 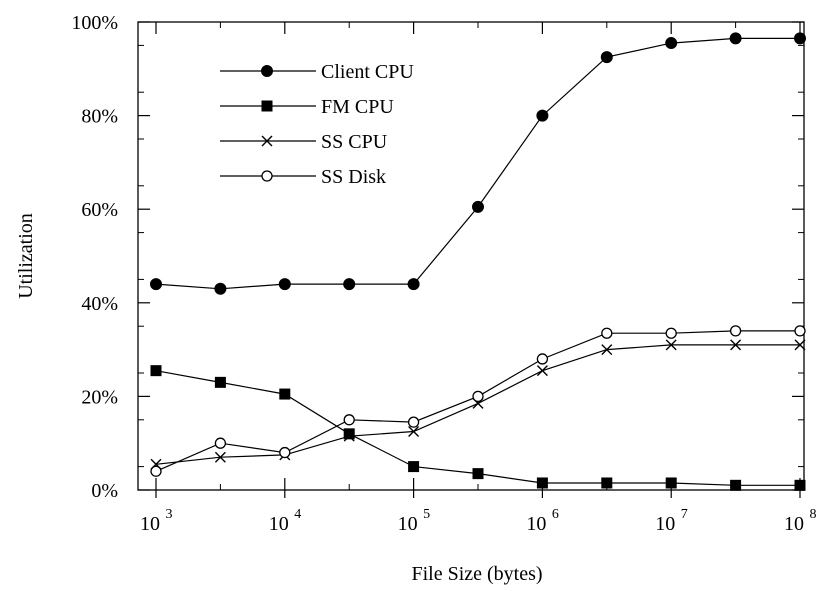 What do you see at coordinates (303, 177) in the screenshot?
I see `legend-item: SS Disk` at bounding box center [303, 177].